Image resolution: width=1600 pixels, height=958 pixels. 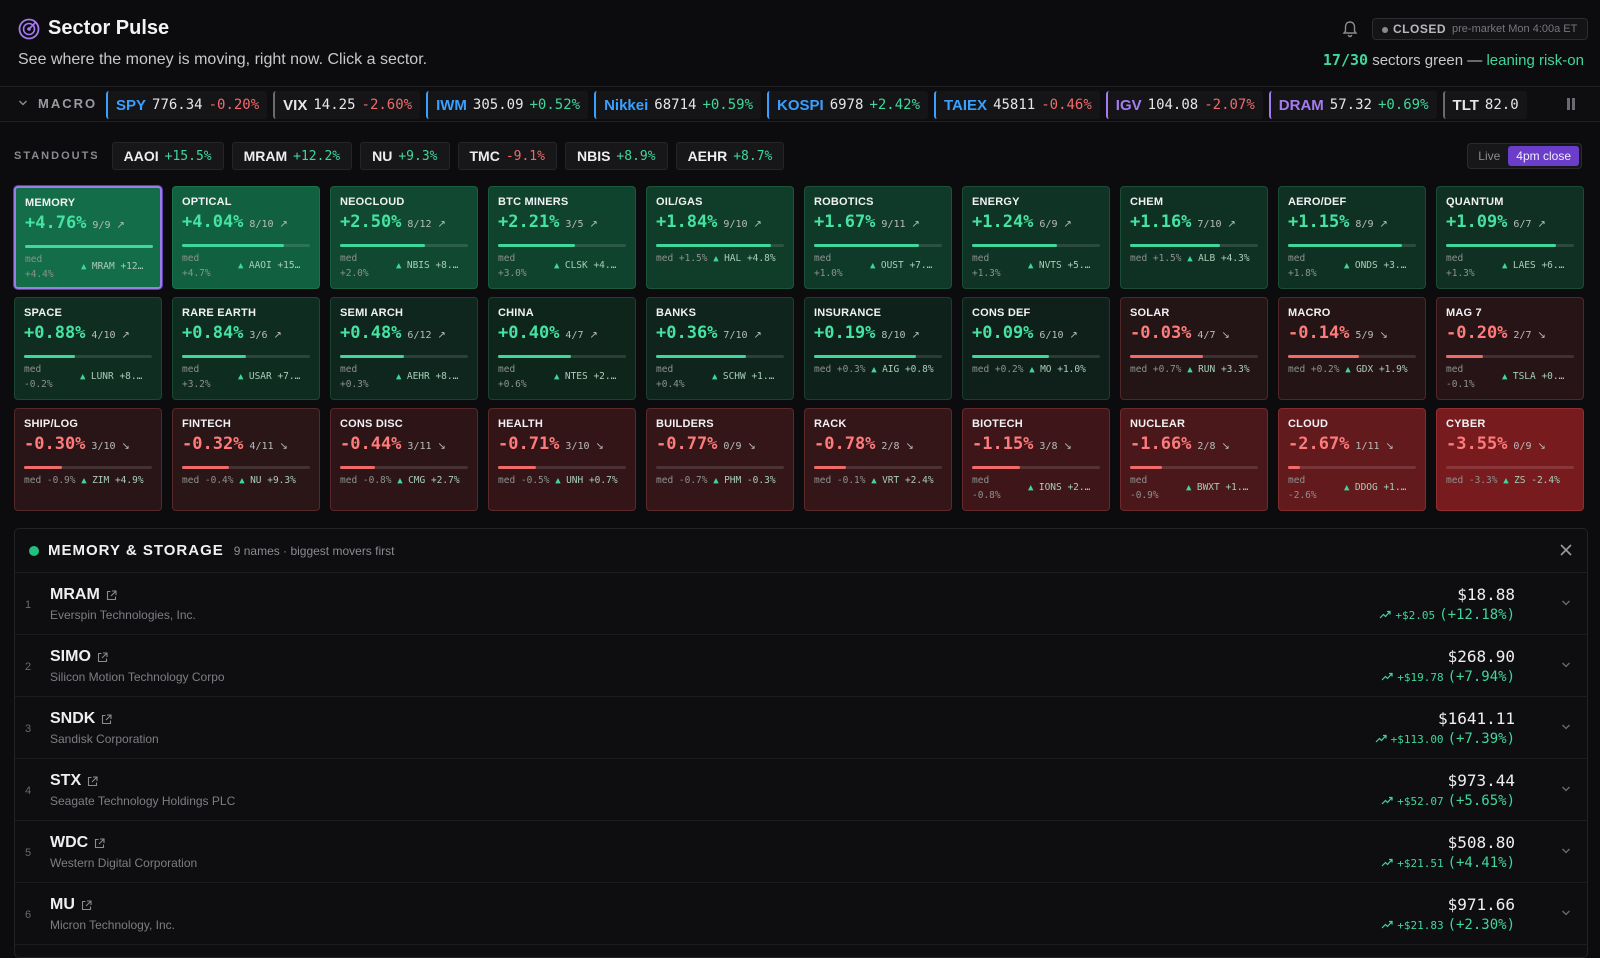 What do you see at coordinates (187, 105) in the screenshot?
I see `macro-ticker-spy: SPY 776.34 -0.20%` at bounding box center [187, 105].